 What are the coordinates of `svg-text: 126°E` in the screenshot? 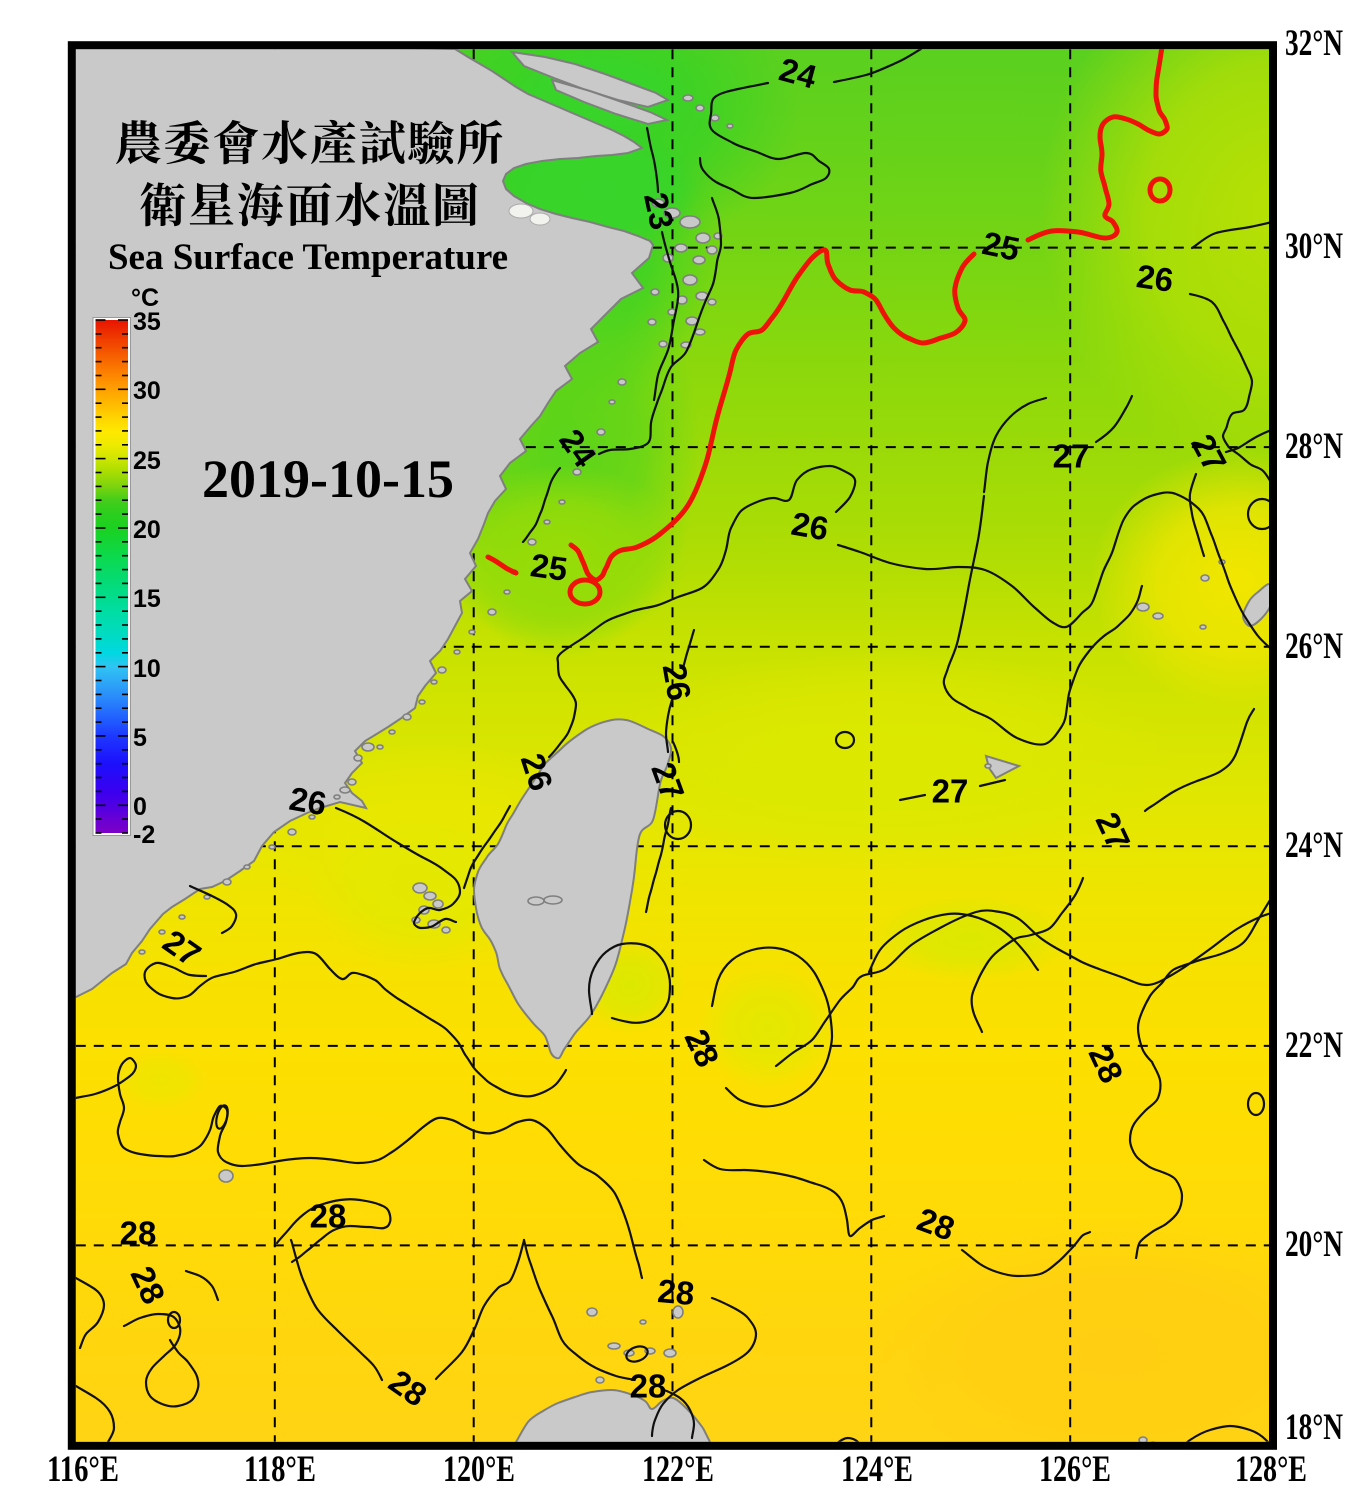 It's located at (1075, 1469).